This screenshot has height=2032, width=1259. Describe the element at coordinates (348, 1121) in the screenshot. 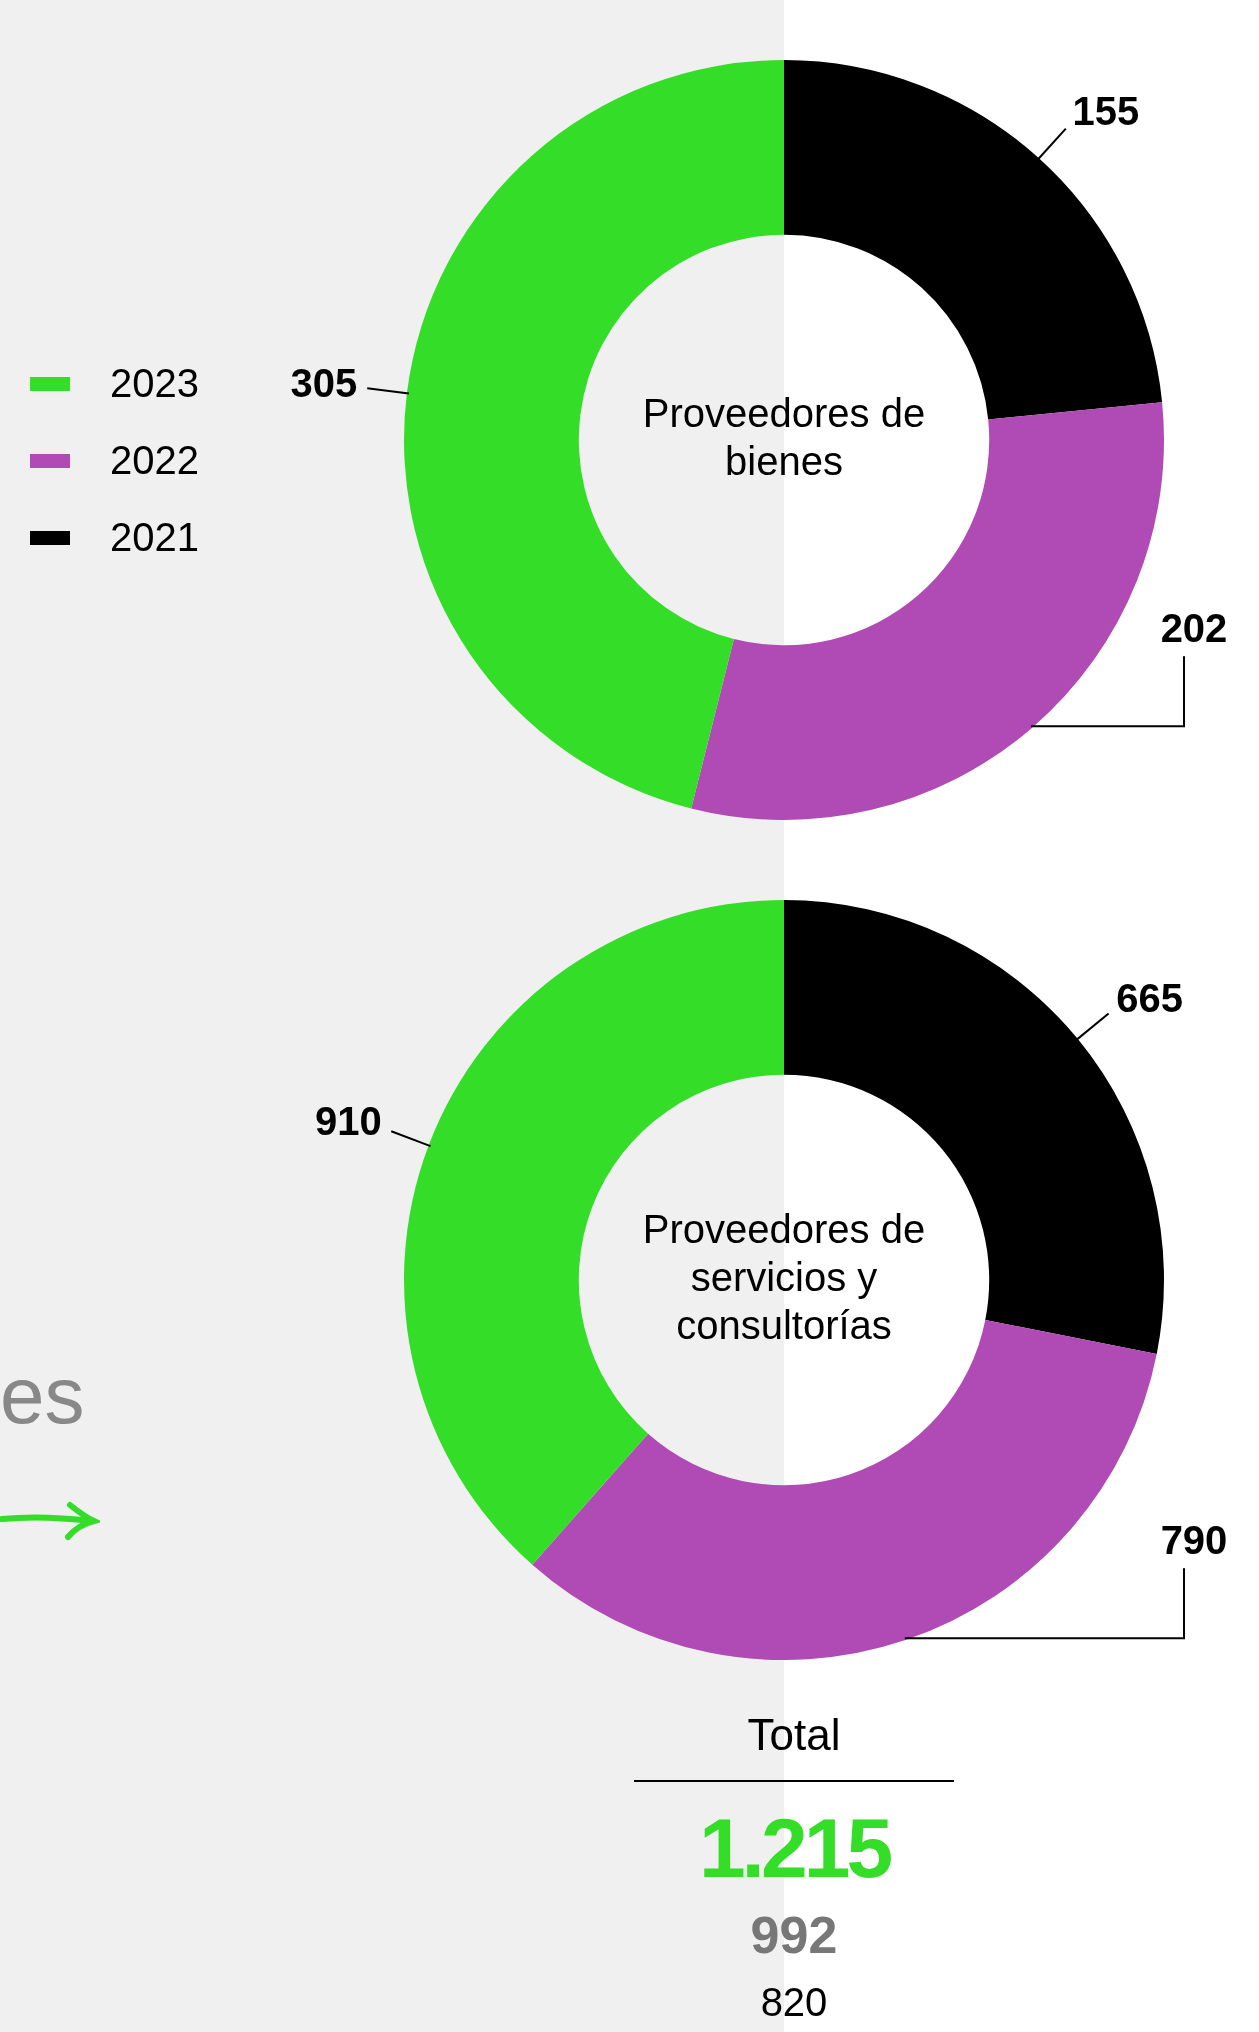

I see `data-label: 910` at that location.